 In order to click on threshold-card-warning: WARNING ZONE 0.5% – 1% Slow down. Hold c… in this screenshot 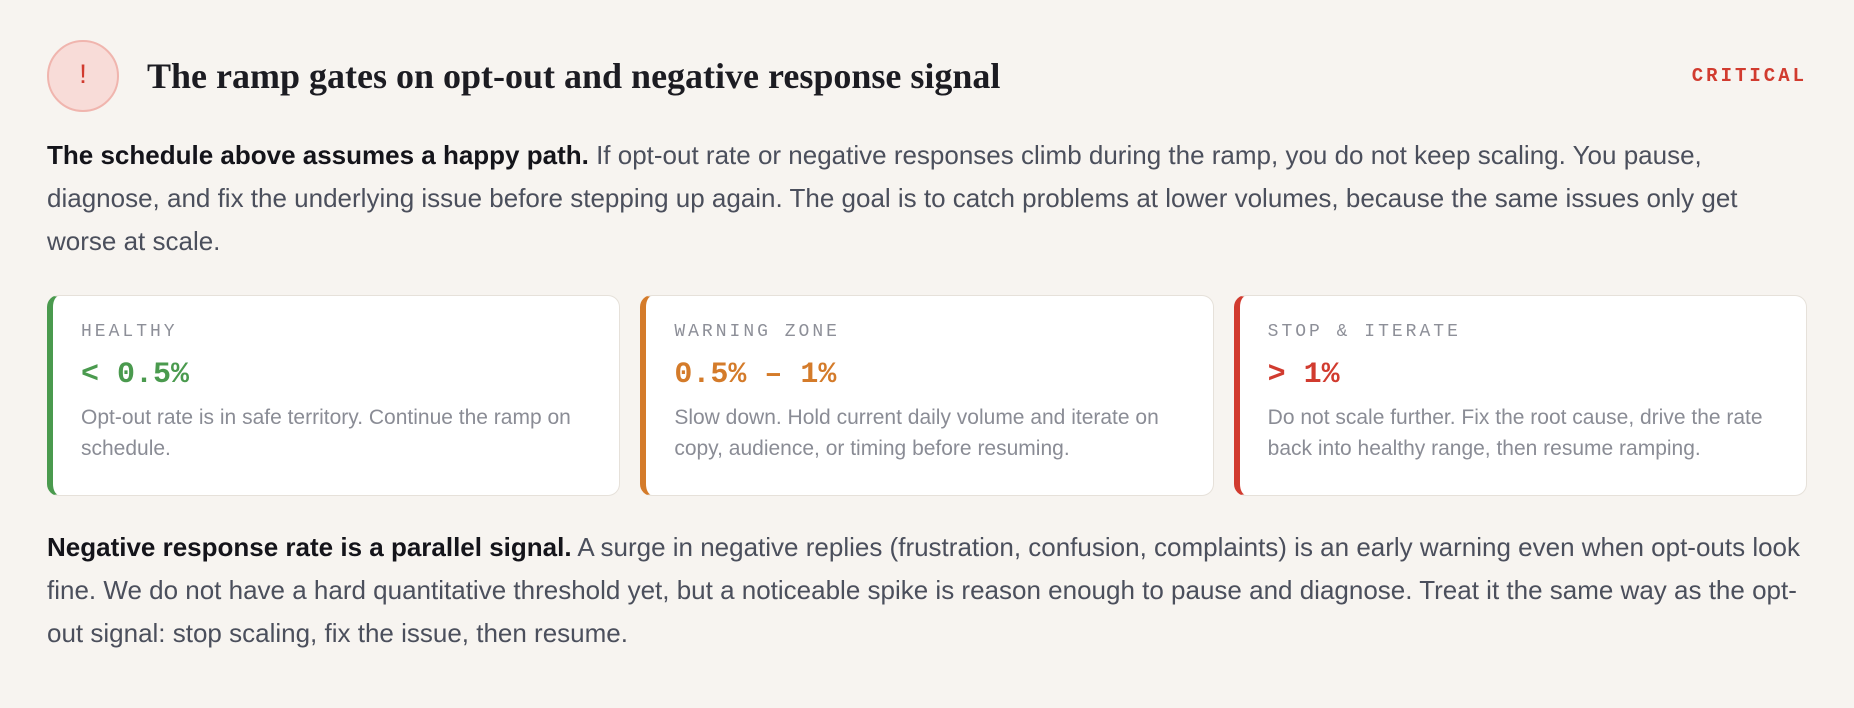, I will do `click(927, 395)`.